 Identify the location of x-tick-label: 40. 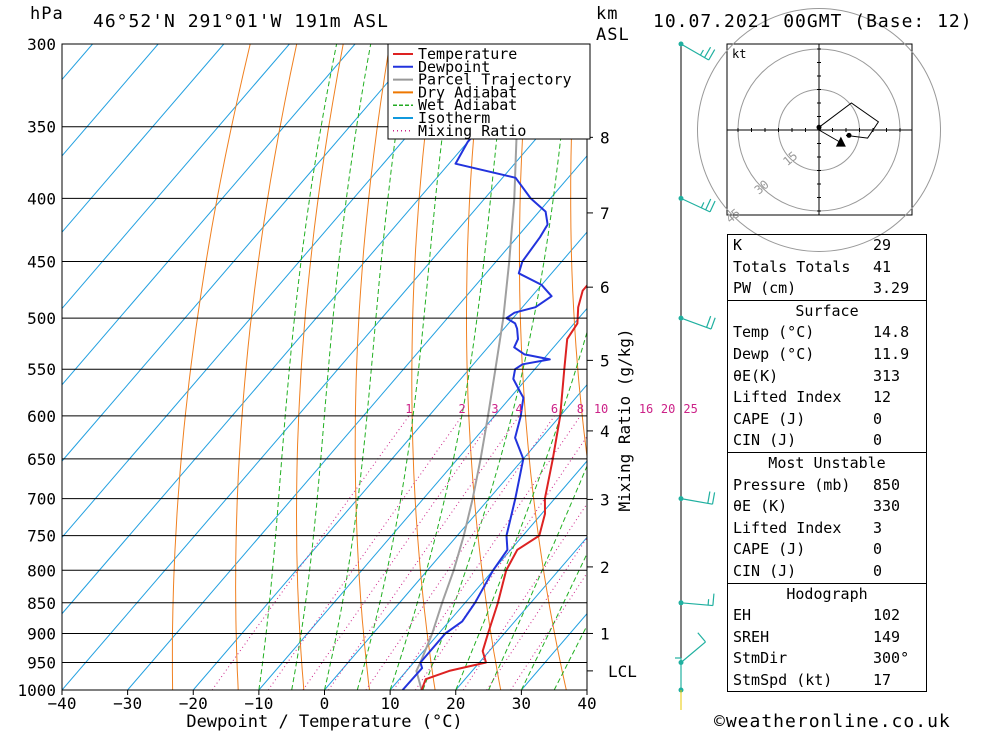
(586, 703).